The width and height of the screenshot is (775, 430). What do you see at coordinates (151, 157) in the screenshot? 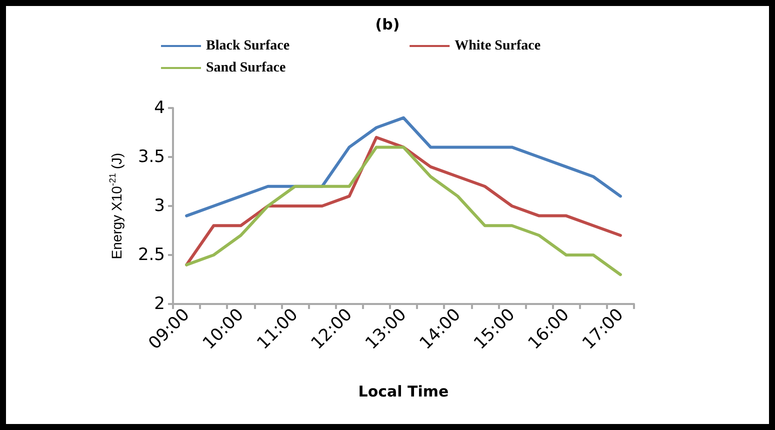
I see `y-tick-label: 3.5` at bounding box center [151, 157].